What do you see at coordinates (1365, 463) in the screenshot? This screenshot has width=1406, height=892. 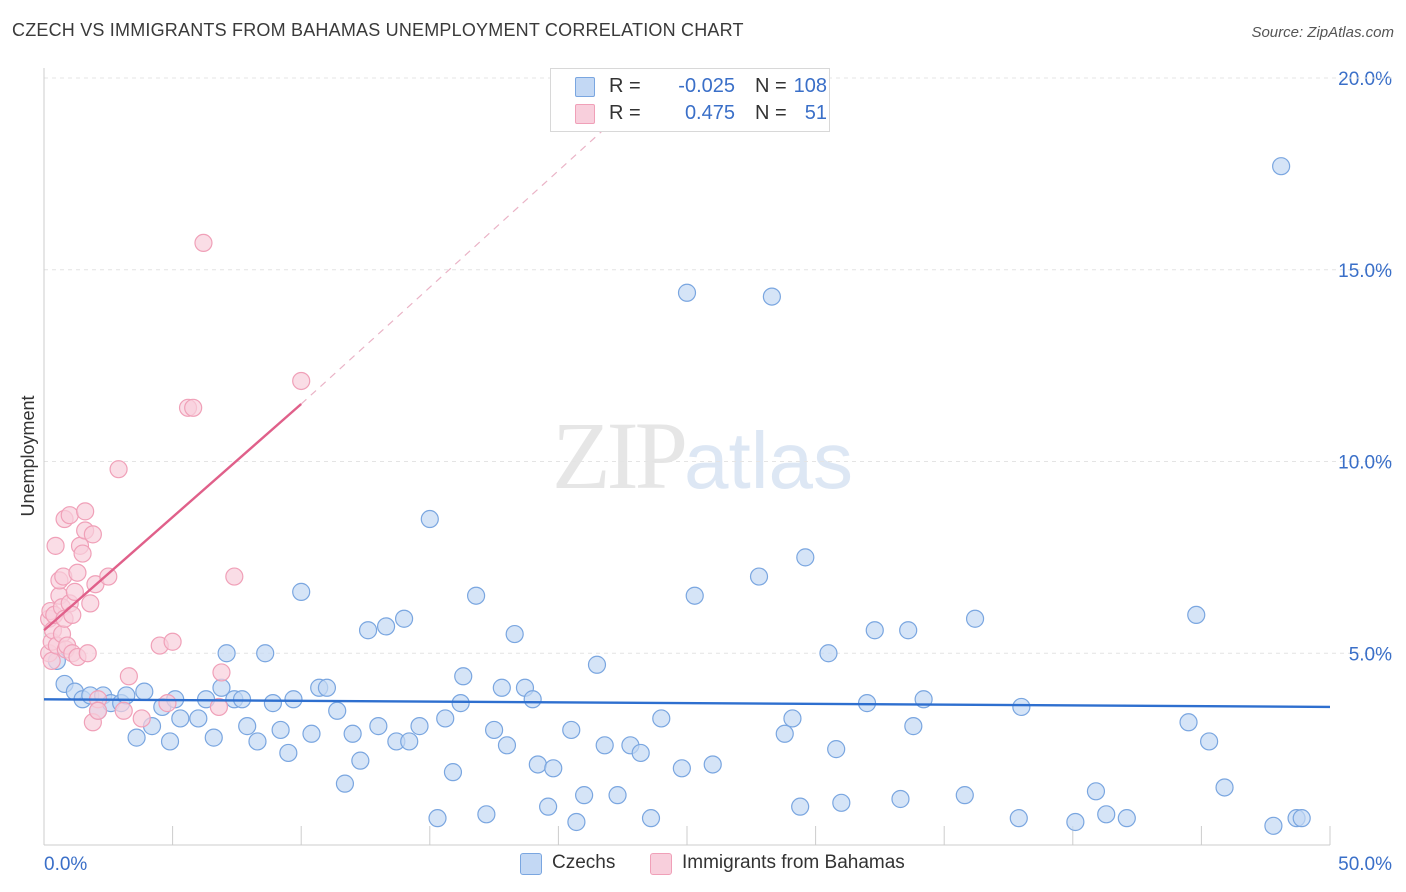 I see `y-tick-label: 10.0%` at bounding box center [1365, 463].